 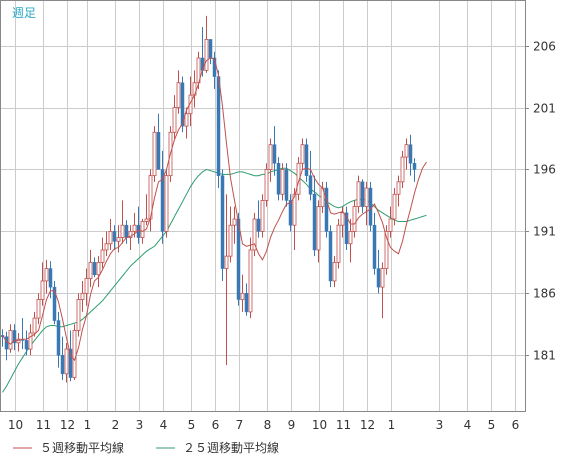 What do you see at coordinates (367, 425) in the screenshot?
I see `x-tick-label: 12` at bounding box center [367, 425].